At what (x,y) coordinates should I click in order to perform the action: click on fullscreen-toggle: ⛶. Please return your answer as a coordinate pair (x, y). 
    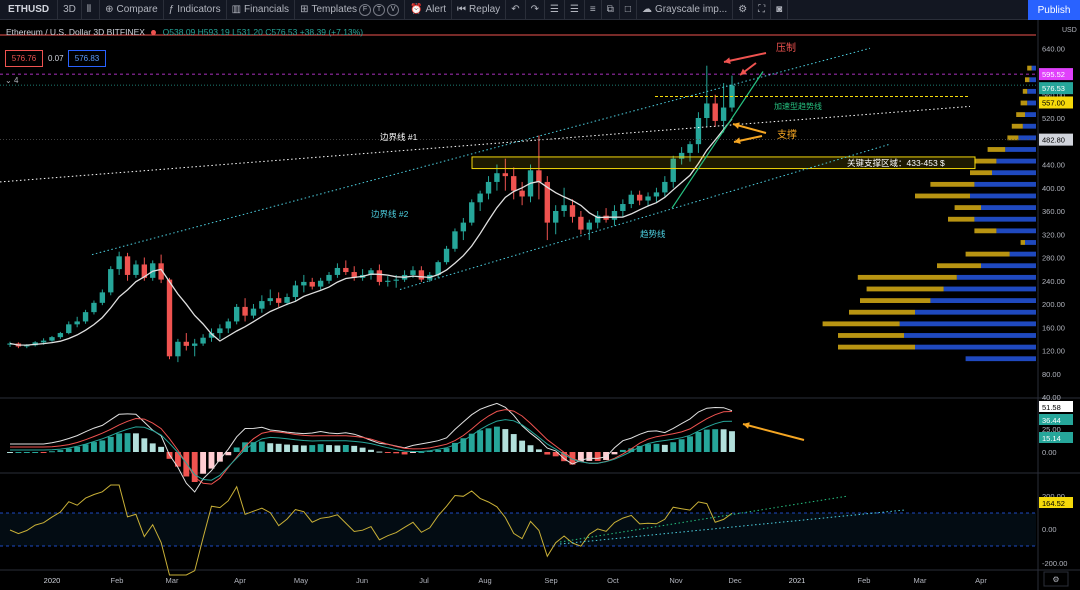
    Looking at the image, I should click on (762, 10).